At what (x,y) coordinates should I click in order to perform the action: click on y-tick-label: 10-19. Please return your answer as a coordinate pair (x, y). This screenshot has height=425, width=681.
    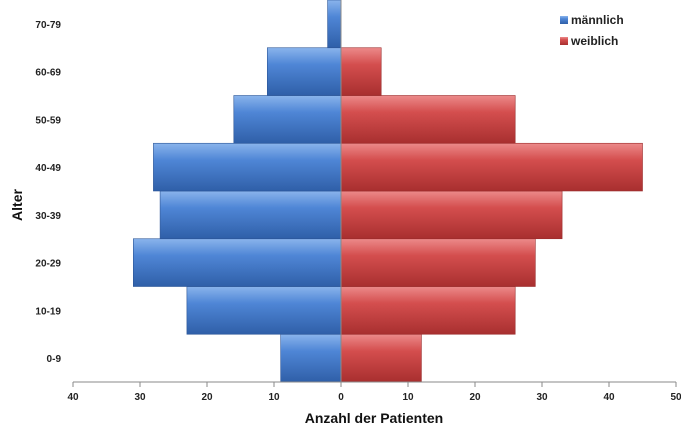
    Looking at the image, I should click on (48, 311).